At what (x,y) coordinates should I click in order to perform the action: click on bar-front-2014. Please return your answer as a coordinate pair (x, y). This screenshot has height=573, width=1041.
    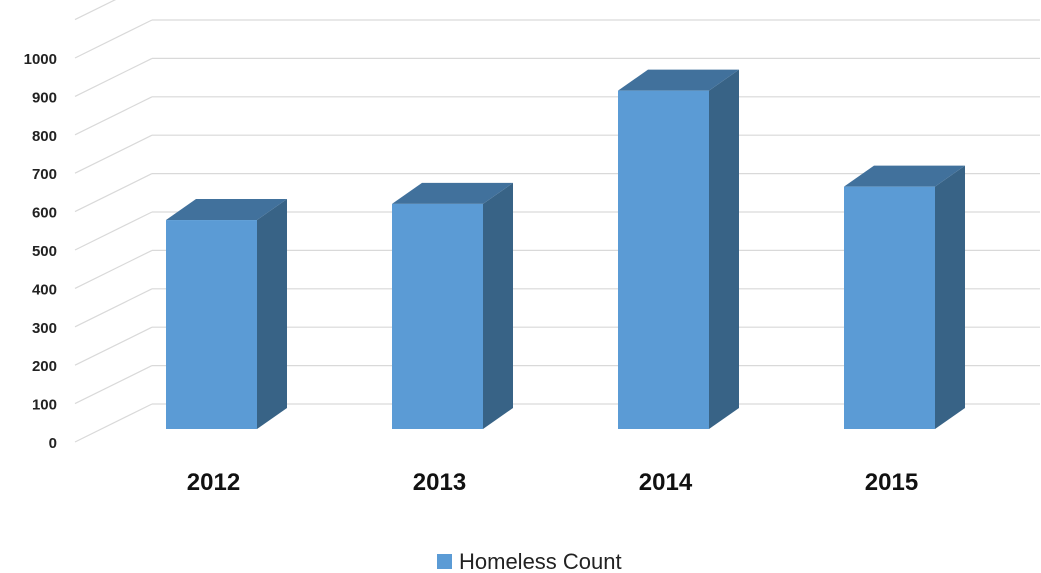
    Looking at the image, I should click on (663, 259).